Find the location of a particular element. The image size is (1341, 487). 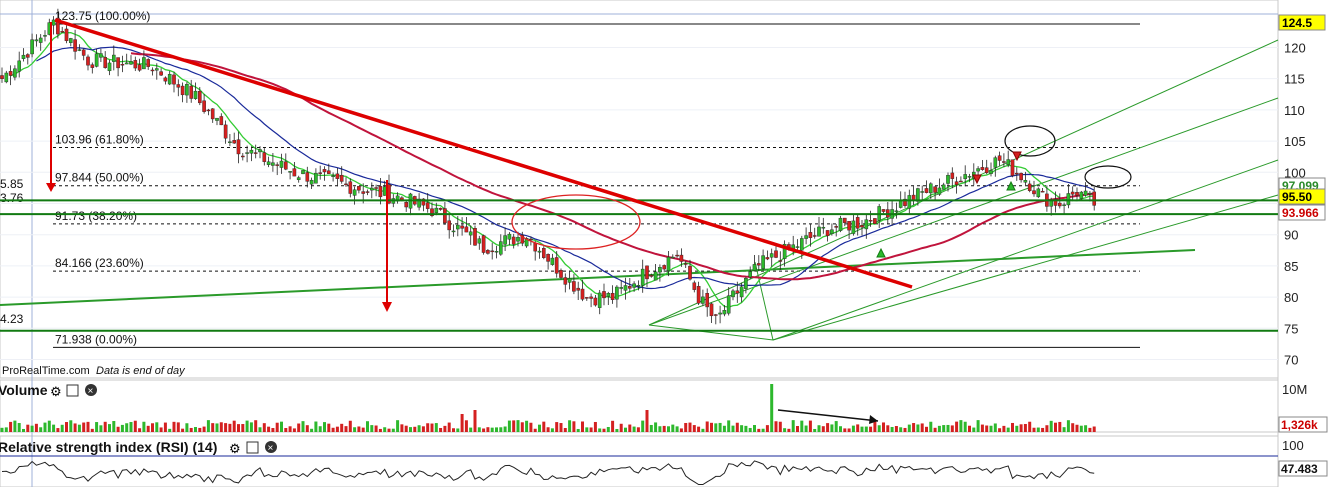

vol-tag-bg is located at coordinates (1303, 424).